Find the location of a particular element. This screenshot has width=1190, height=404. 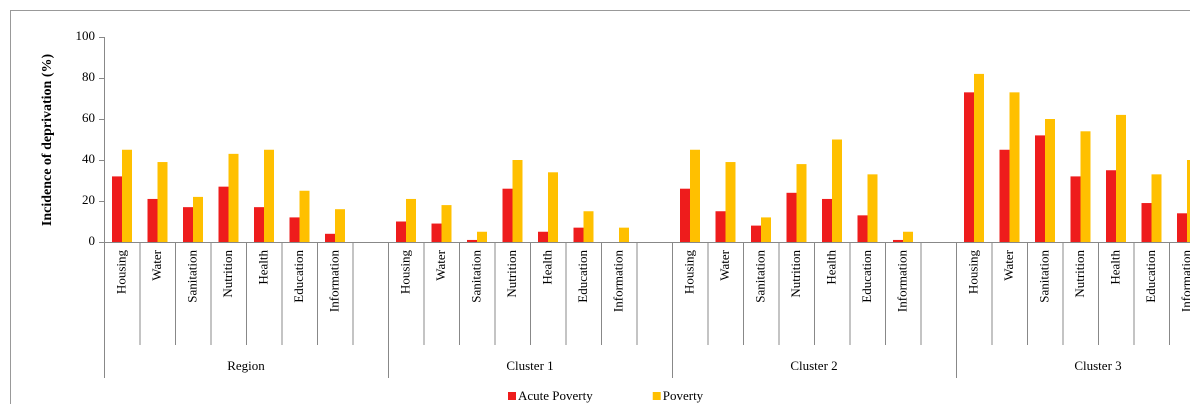

group-label: Cluster 2 is located at coordinates (813, 365).